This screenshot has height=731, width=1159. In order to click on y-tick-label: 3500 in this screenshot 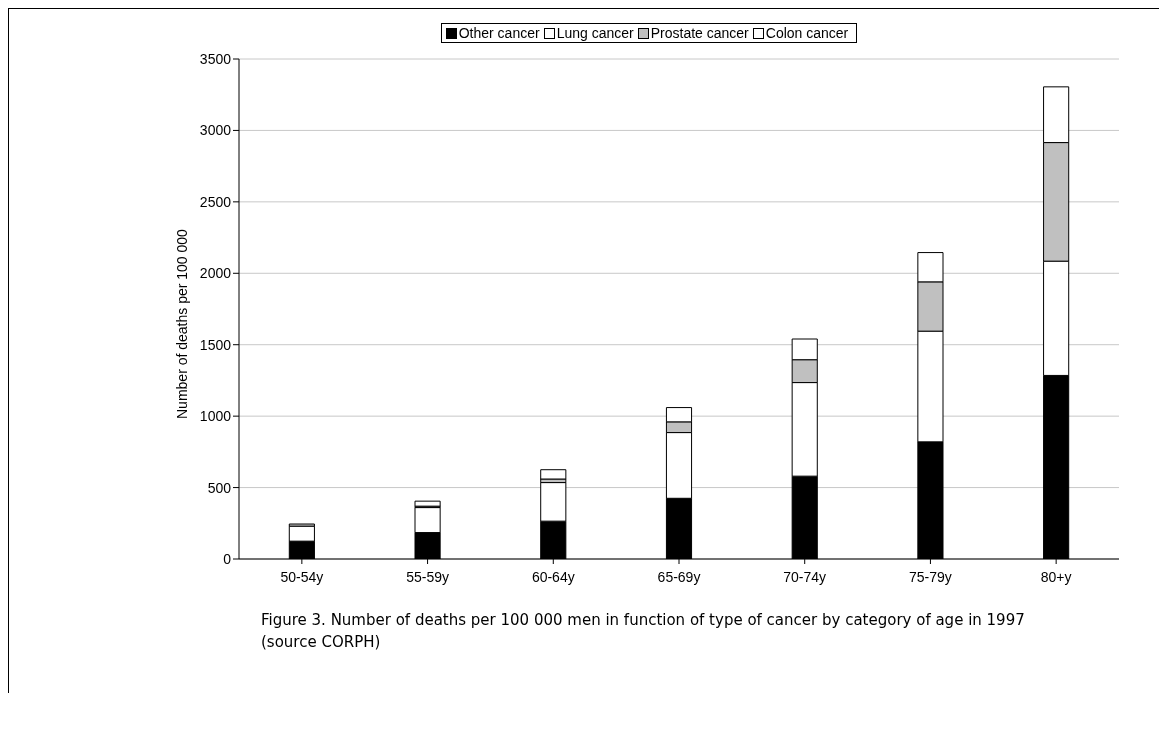, I will do `click(215, 58)`.